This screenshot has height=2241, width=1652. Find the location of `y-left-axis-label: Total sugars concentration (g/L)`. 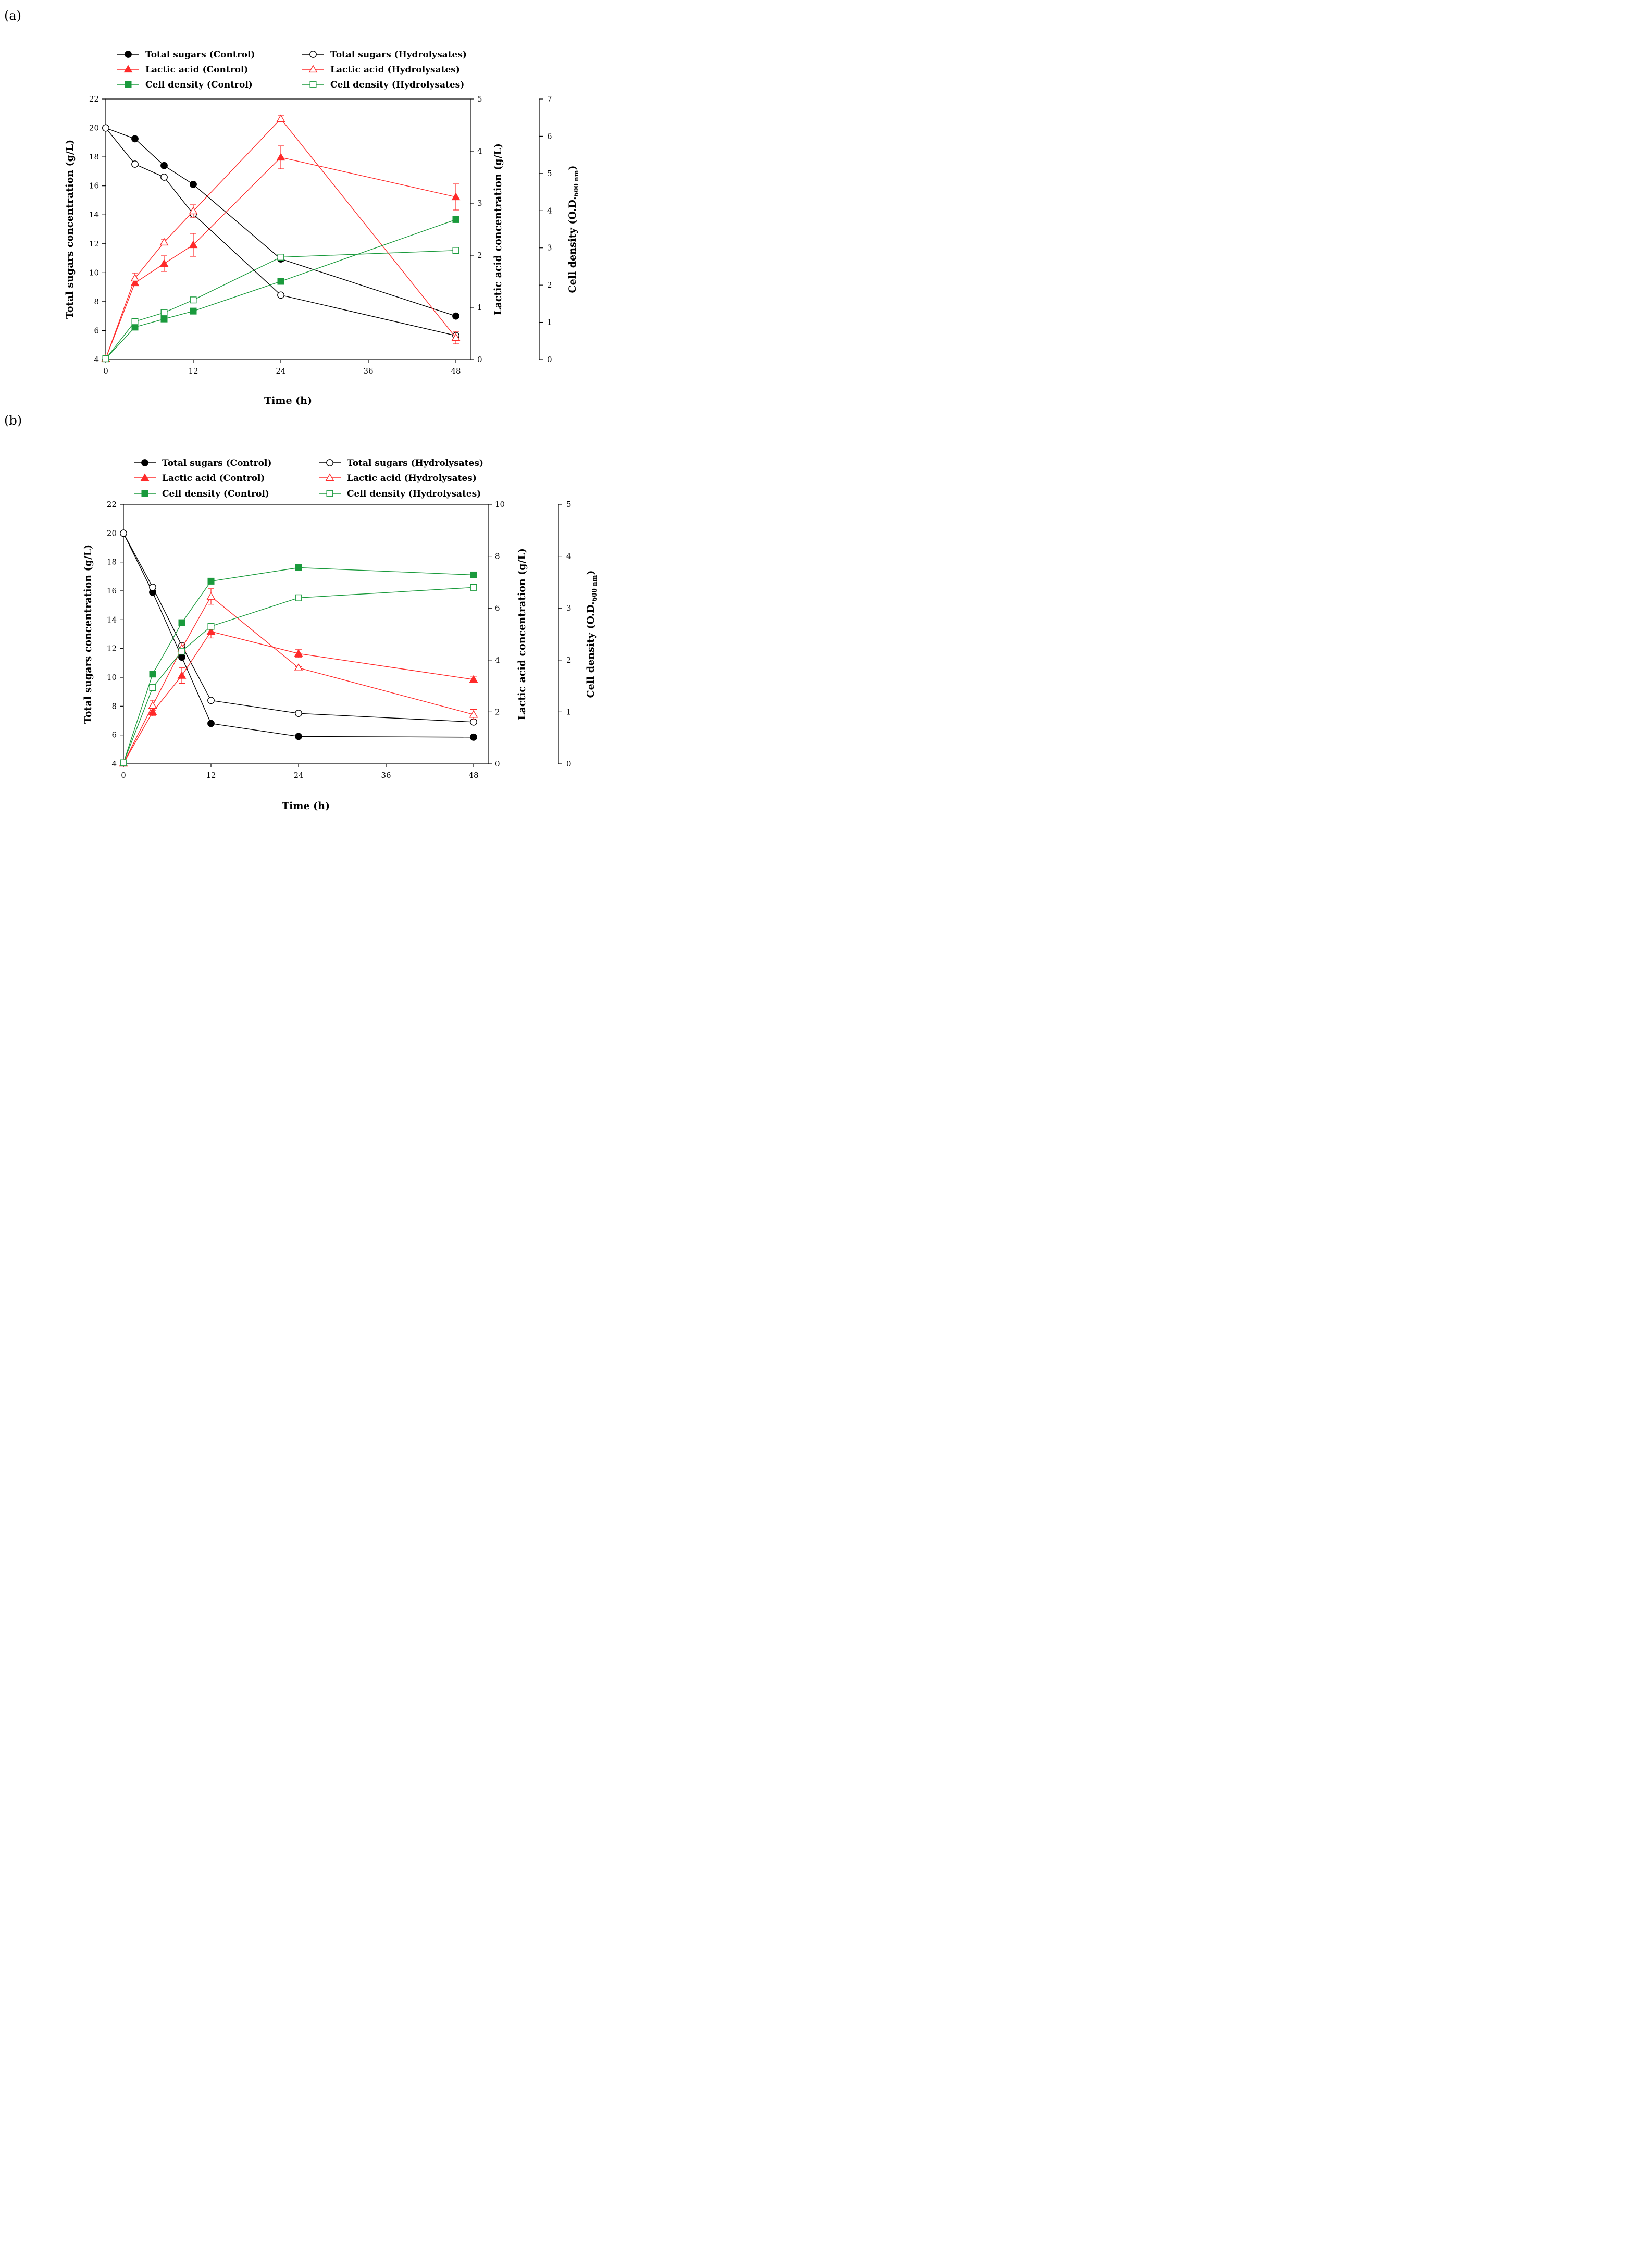

y-left-axis-label: Total sugars concentration (g/L) is located at coordinates (88, 634).